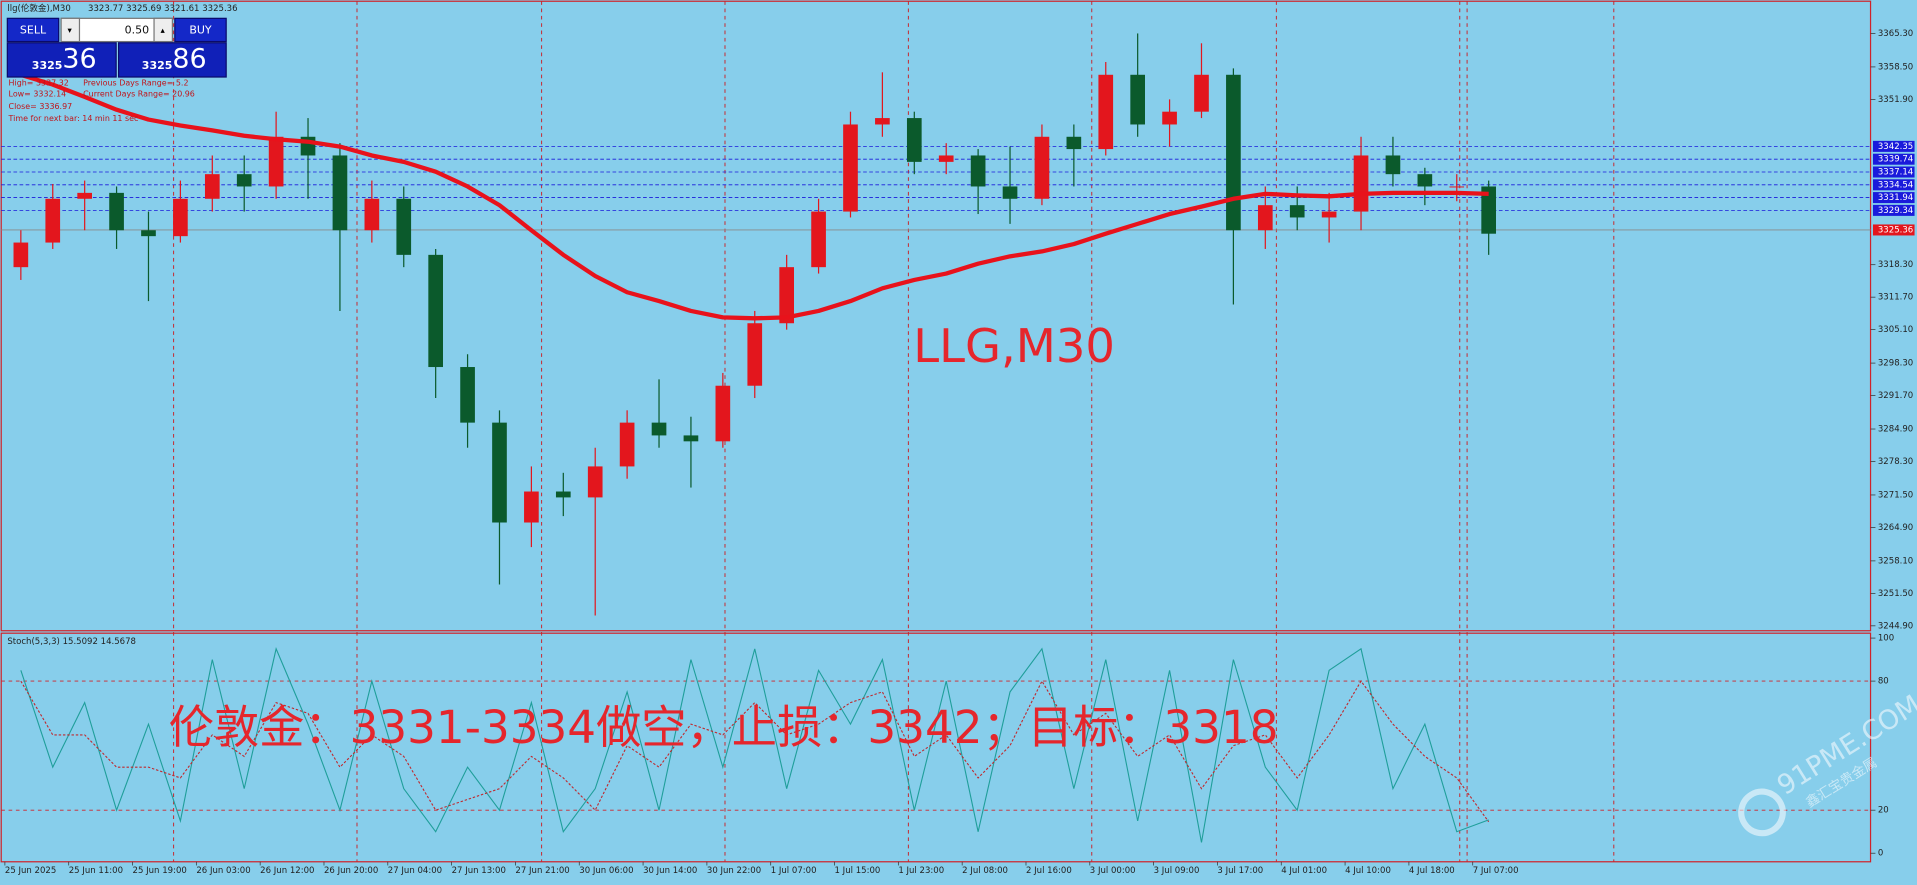  I want to click on last-price-label: 3325.36, so click(1895, 230).